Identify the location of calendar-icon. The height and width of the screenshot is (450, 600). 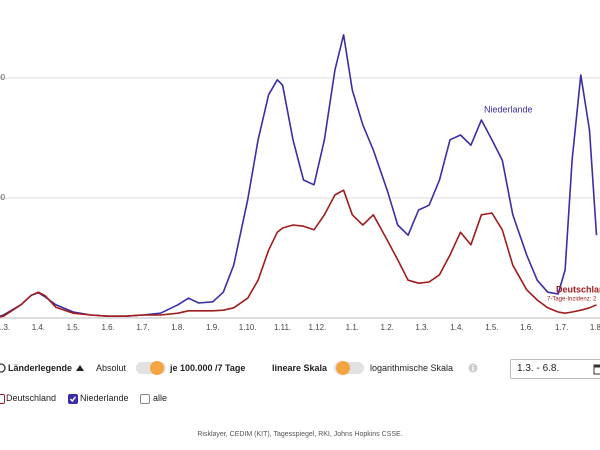
(596, 369).